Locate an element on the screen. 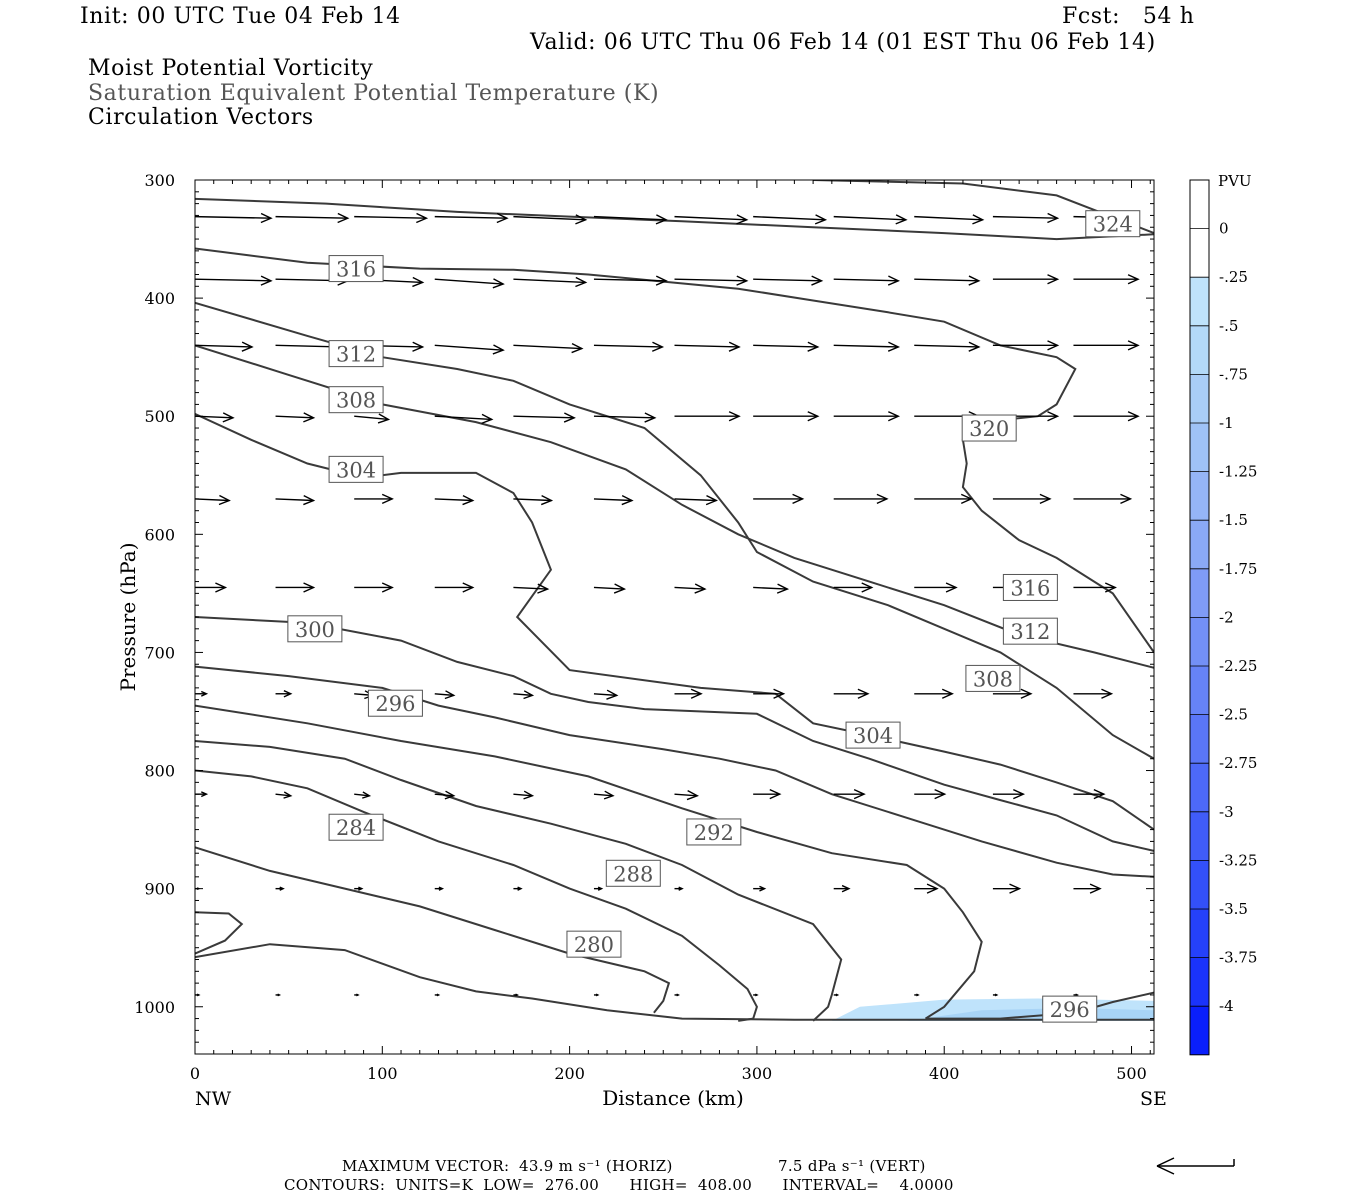  contour-label: 304 is located at coordinates (873, 735).